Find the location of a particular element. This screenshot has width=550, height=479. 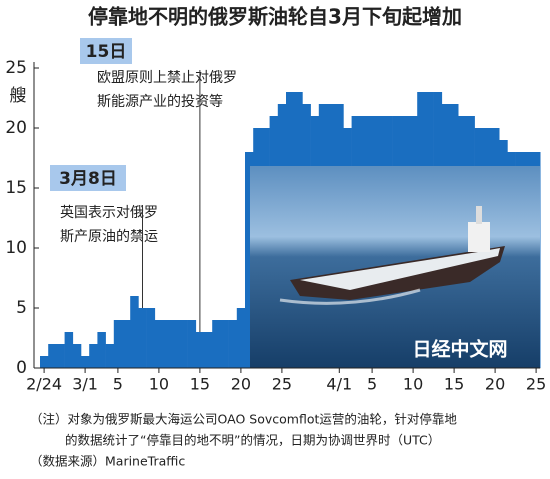

annotation-text: 欧盟原则上禁止对俄罗 is located at coordinates (167, 78).